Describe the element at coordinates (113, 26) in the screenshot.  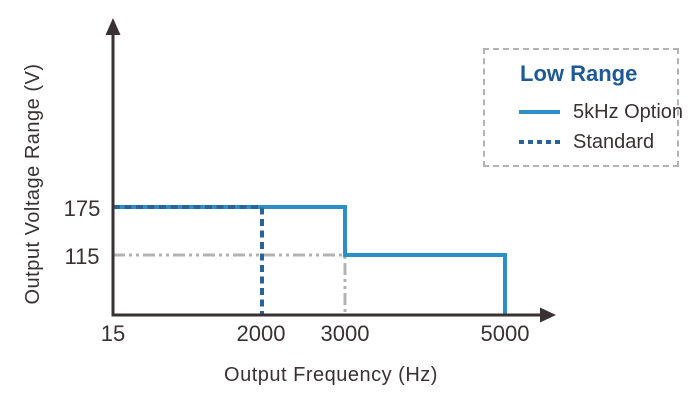
I see `y-axis-arrow-icon` at that location.